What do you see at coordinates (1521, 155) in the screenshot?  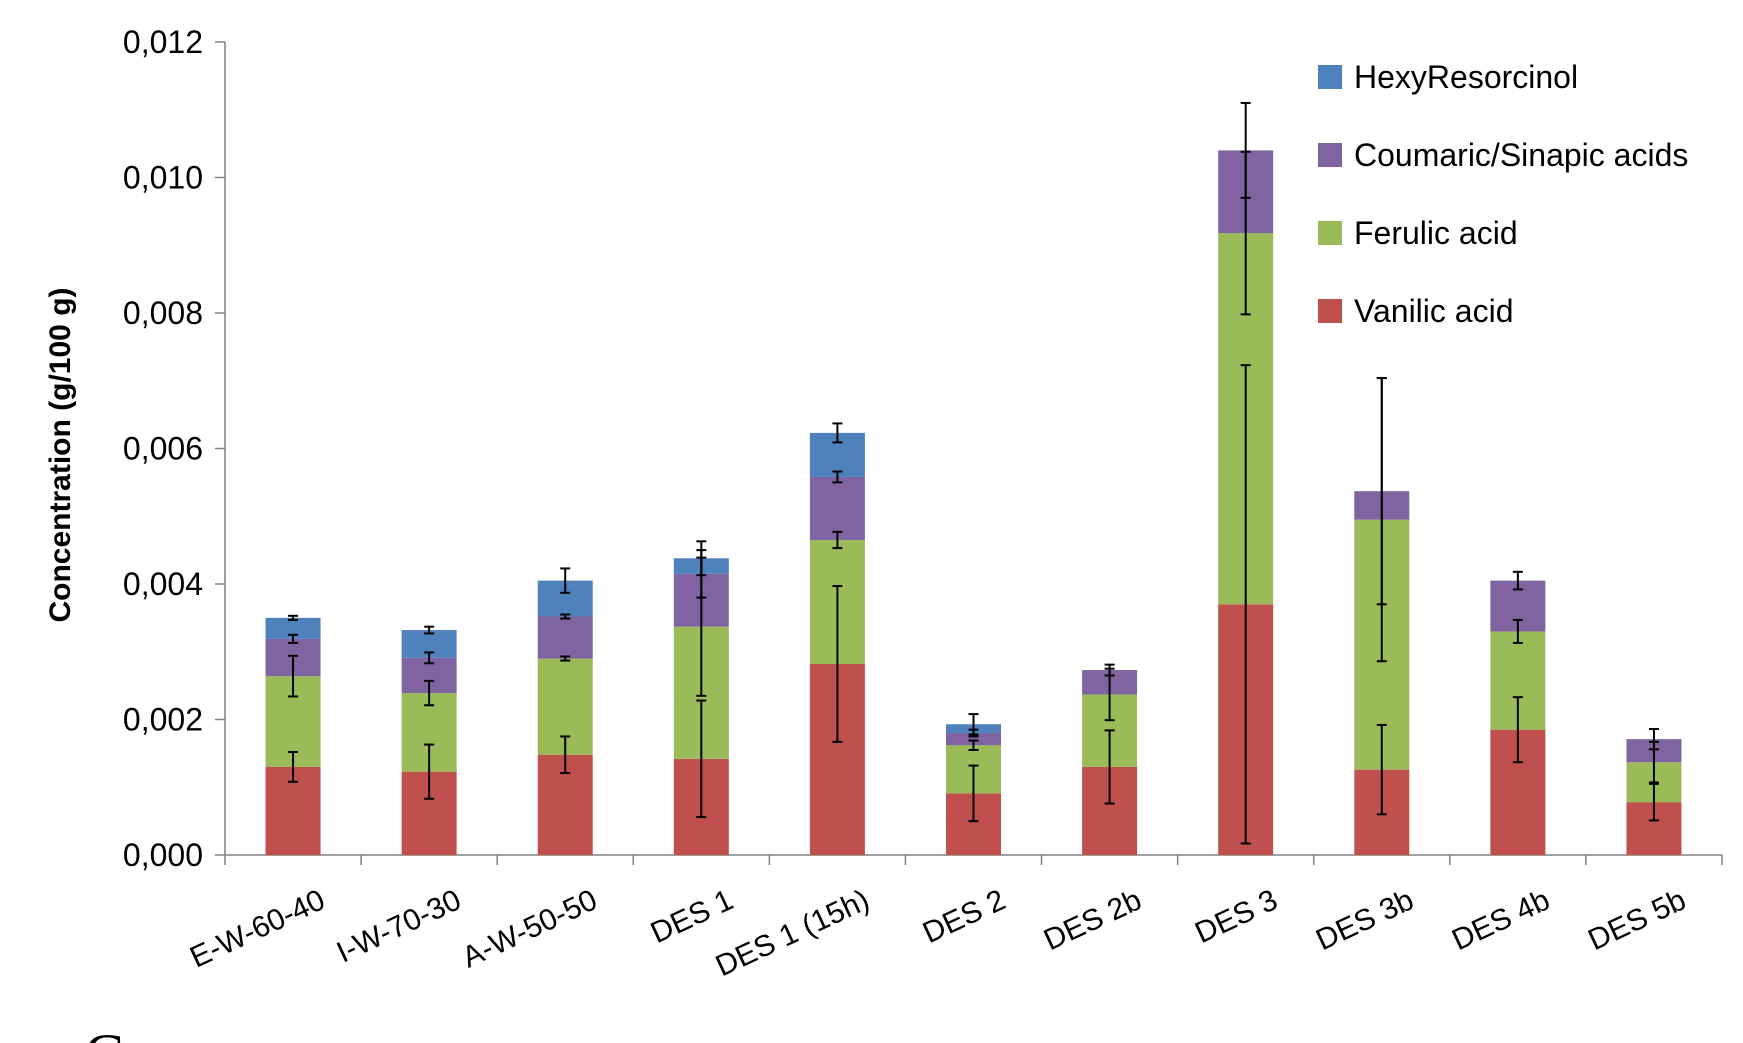 I see `legend-label: Coumaric/Sinapic acids` at bounding box center [1521, 155].